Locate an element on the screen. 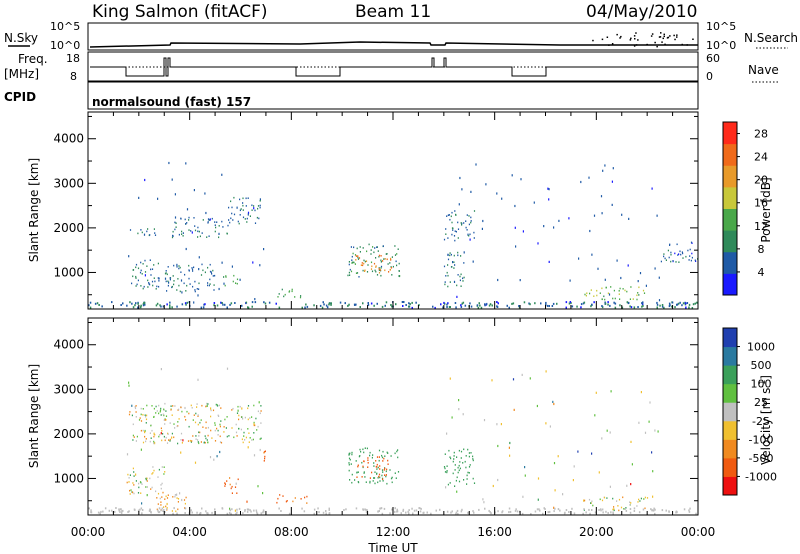 The width and height of the screenshot is (800, 554). nsky-tick-high: 10^5 is located at coordinates (65, 26).